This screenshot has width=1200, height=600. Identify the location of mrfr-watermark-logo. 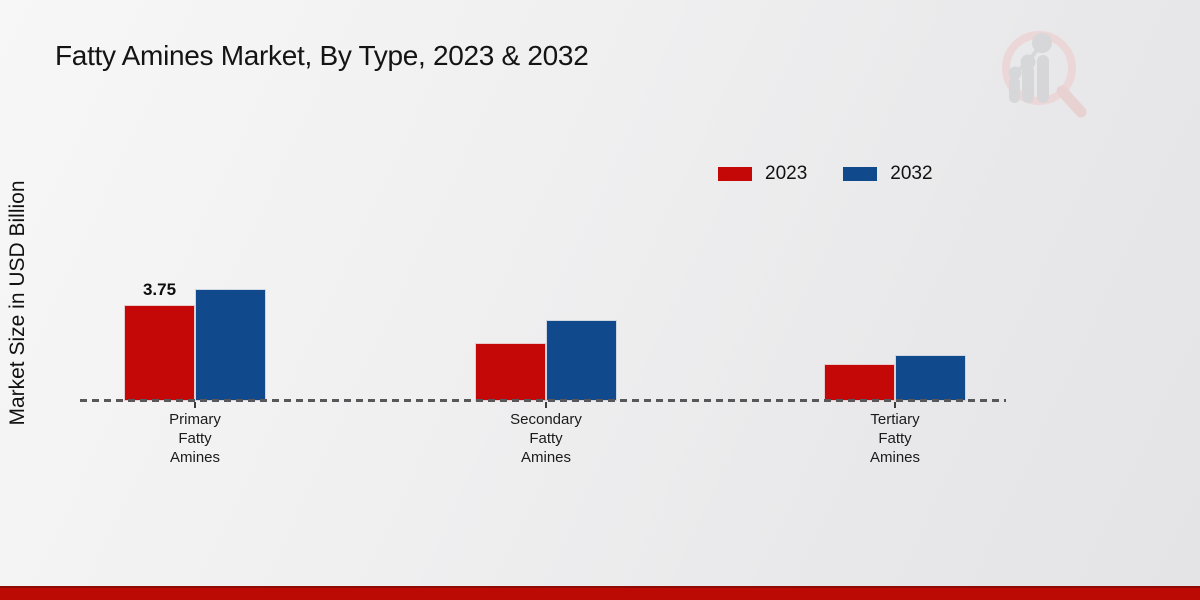
(1042, 74).